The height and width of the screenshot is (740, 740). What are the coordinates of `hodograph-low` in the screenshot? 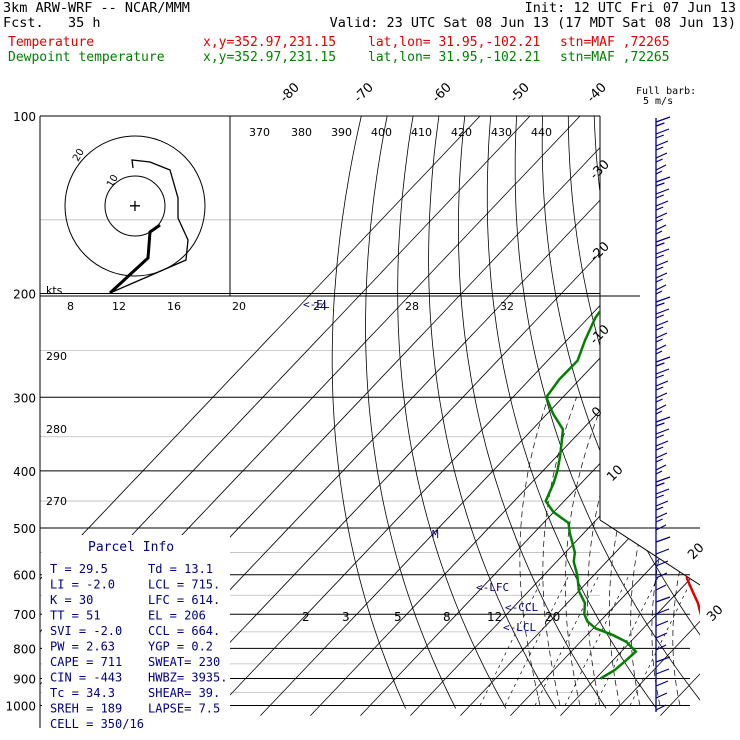 It's located at (134, 259).